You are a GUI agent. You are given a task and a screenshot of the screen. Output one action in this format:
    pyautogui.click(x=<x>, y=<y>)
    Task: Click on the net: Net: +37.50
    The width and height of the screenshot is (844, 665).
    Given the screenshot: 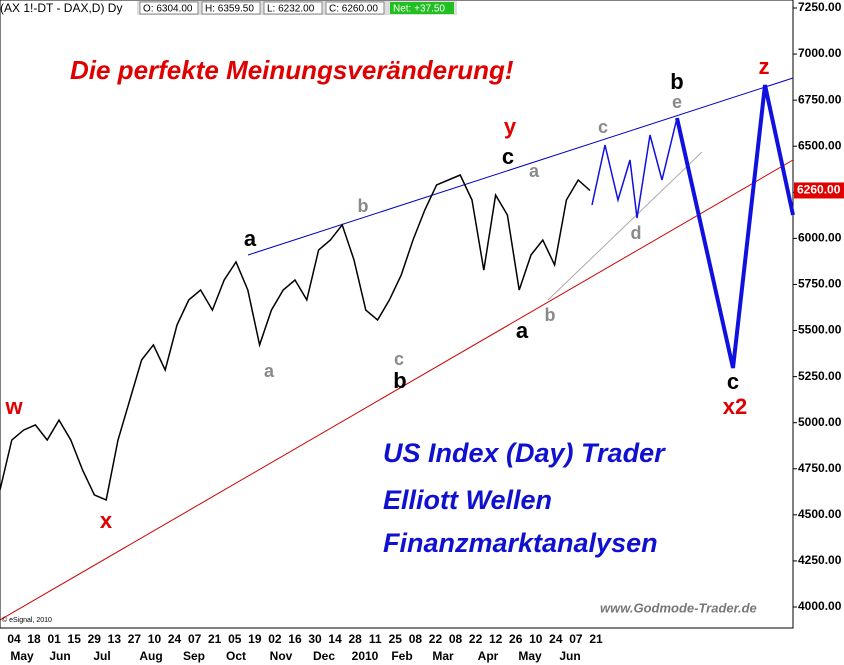 What is the action you would take?
    pyautogui.click(x=419, y=9)
    